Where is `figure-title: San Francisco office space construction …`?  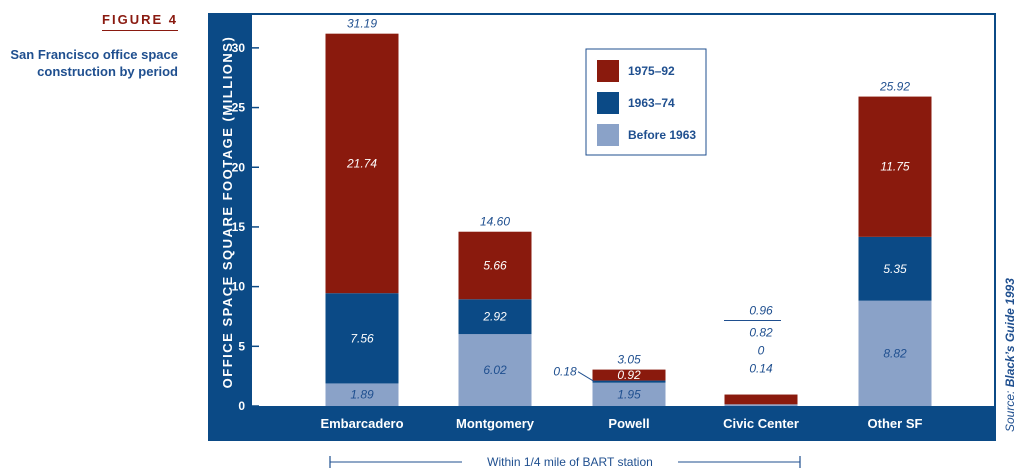 figure-title: San Francisco office space construction … is located at coordinates (94, 63).